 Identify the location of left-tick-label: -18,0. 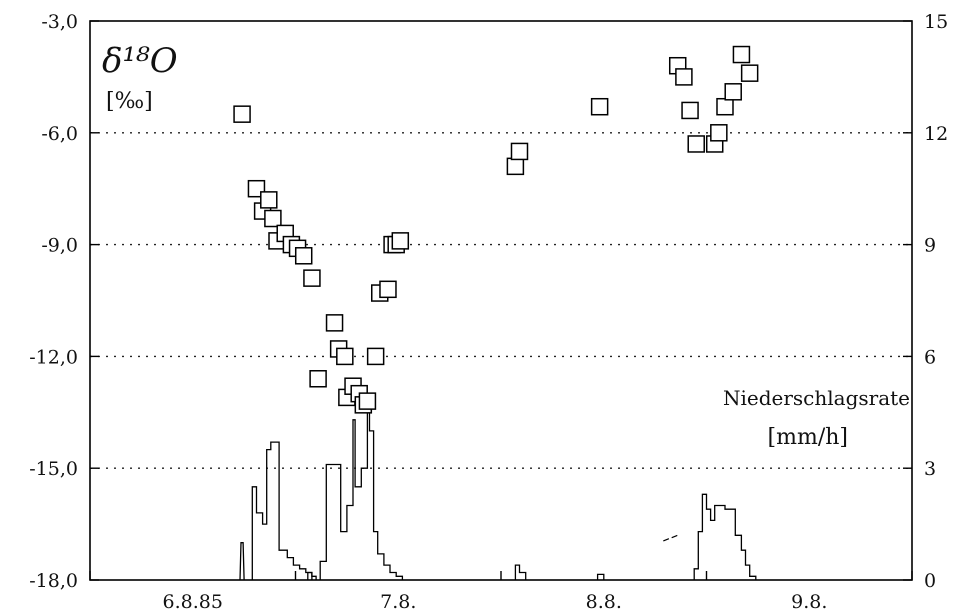
(53, 581).